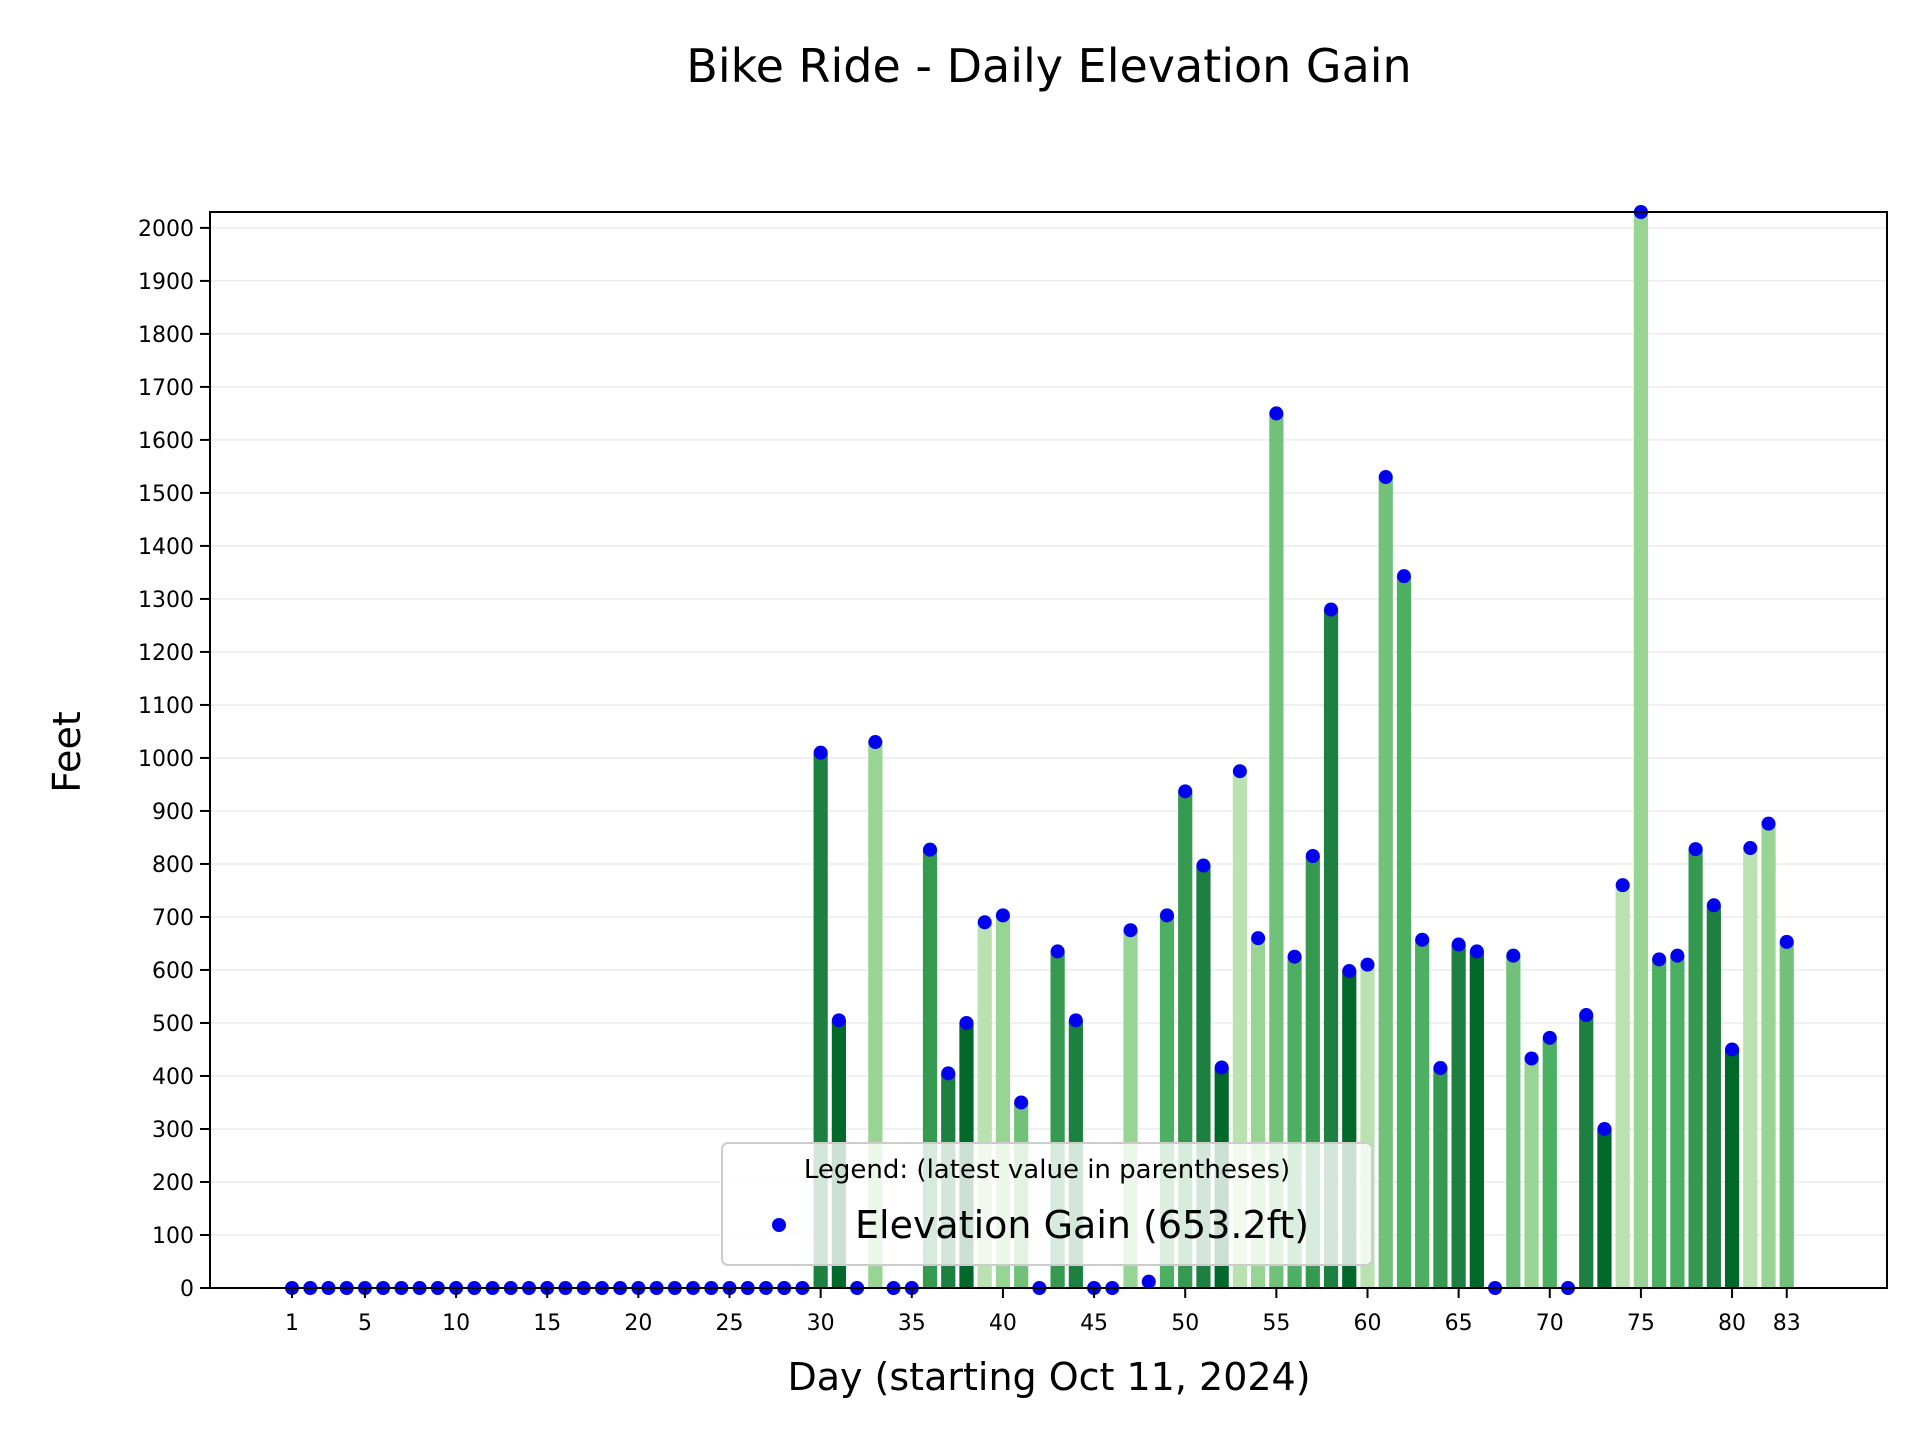 The image size is (1920, 1440). What do you see at coordinates (173, 865) in the screenshot?
I see `y-tick-label-800: 800` at bounding box center [173, 865].